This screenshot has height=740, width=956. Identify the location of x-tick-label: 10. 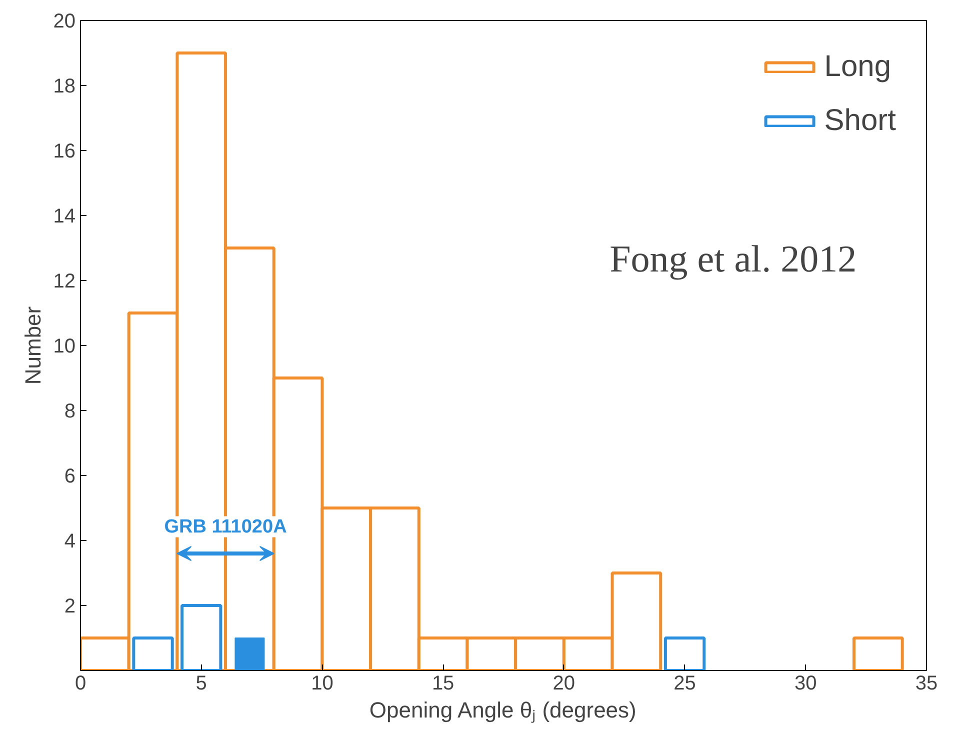
(322, 683).